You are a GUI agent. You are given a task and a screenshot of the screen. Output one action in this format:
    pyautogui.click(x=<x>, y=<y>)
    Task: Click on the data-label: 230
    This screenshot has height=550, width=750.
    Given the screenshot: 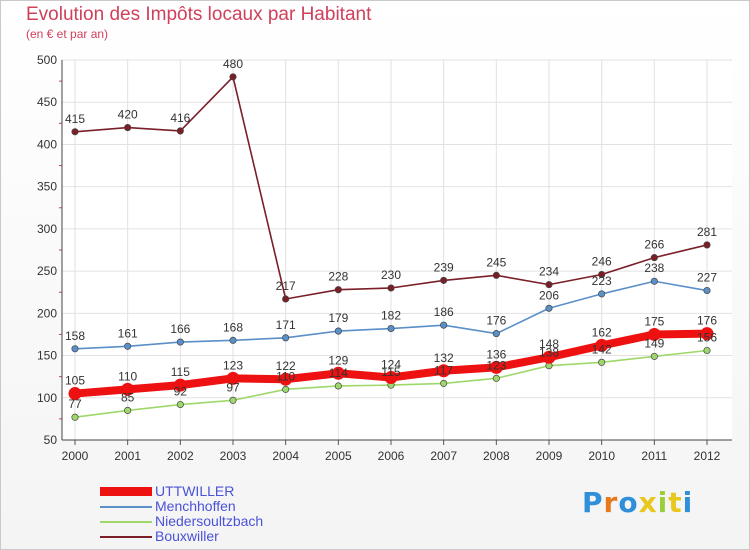 What is the action you would take?
    pyautogui.click(x=391, y=275)
    